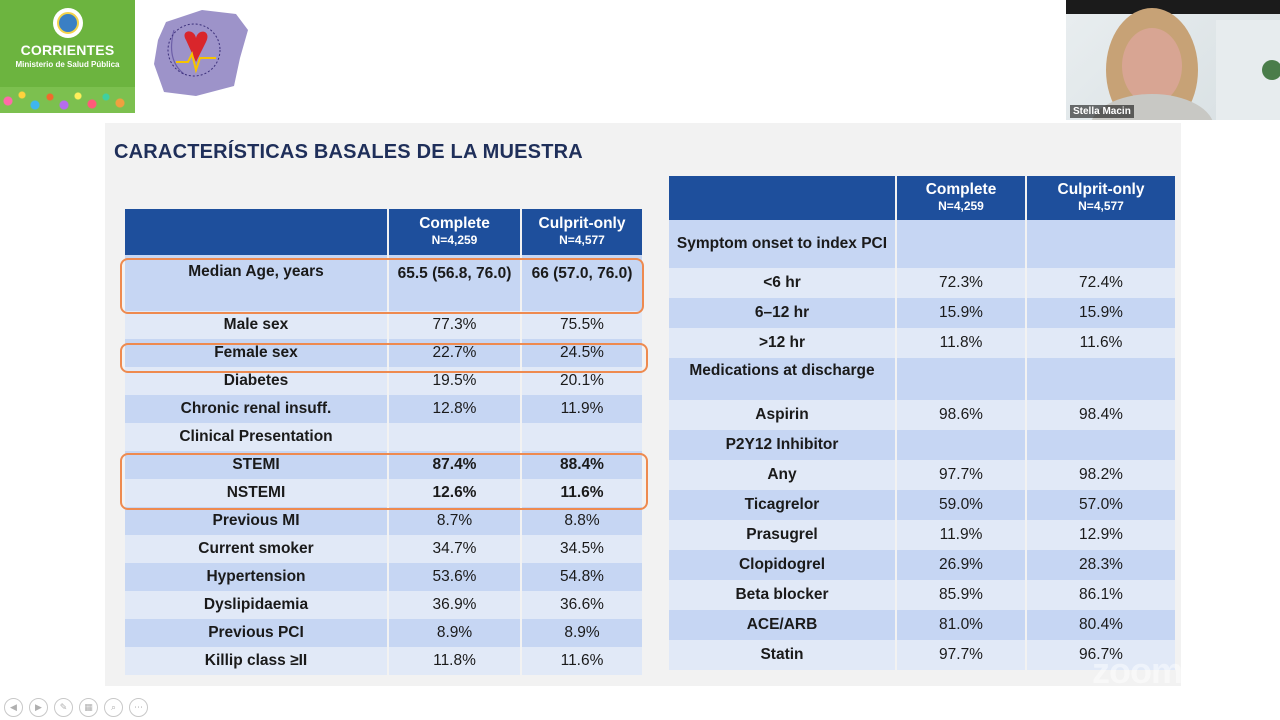 The image size is (1280, 720). I want to click on row-value-complete: 77.3%, so click(455, 325).